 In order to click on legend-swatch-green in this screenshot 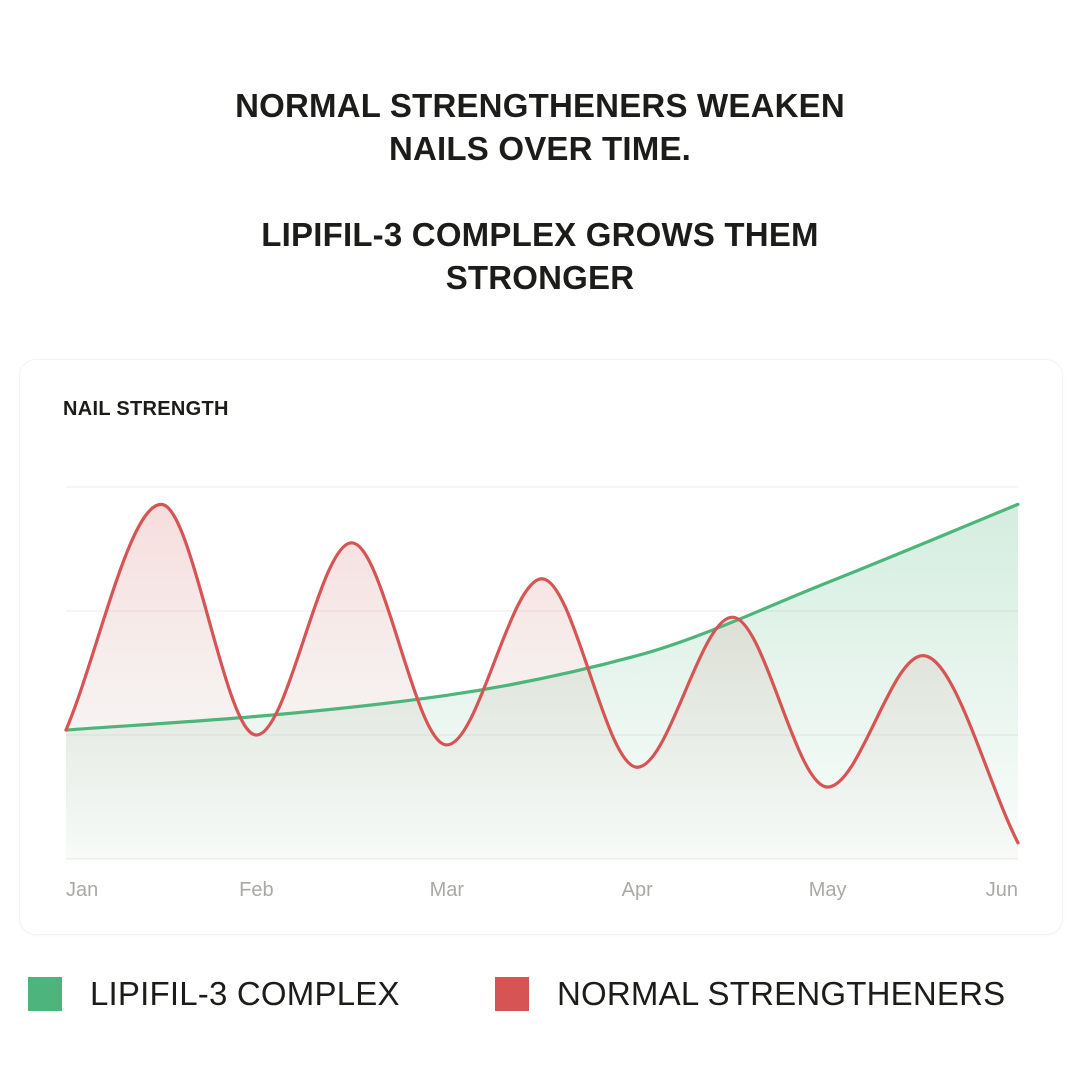, I will do `click(45, 994)`.